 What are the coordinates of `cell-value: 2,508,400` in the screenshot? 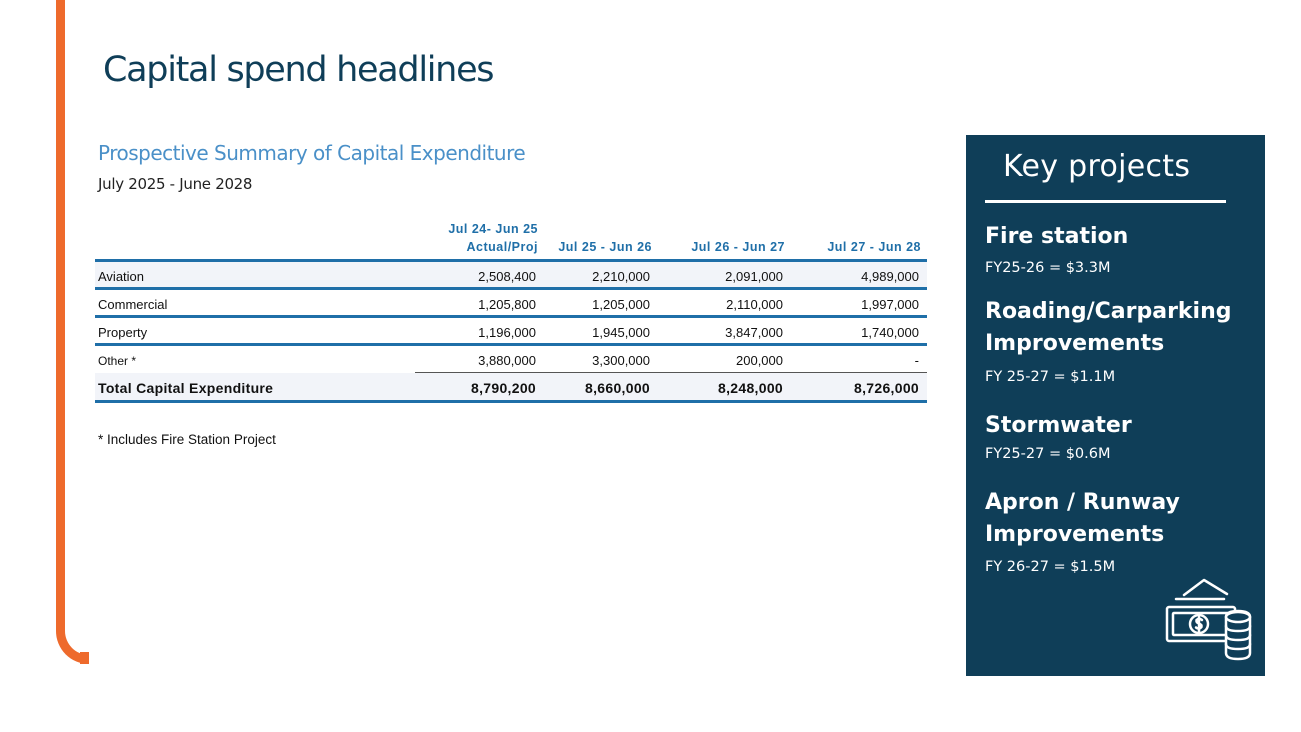 It's located at (479, 275).